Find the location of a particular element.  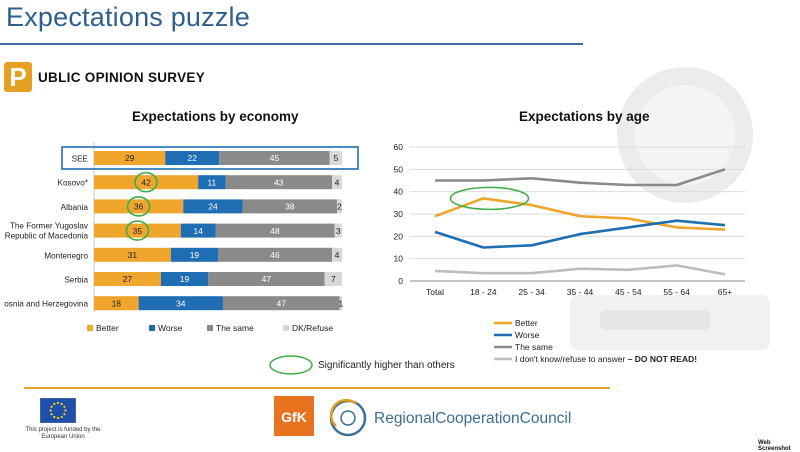

bar-value-label: 3 is located at coordinates (338, 231).